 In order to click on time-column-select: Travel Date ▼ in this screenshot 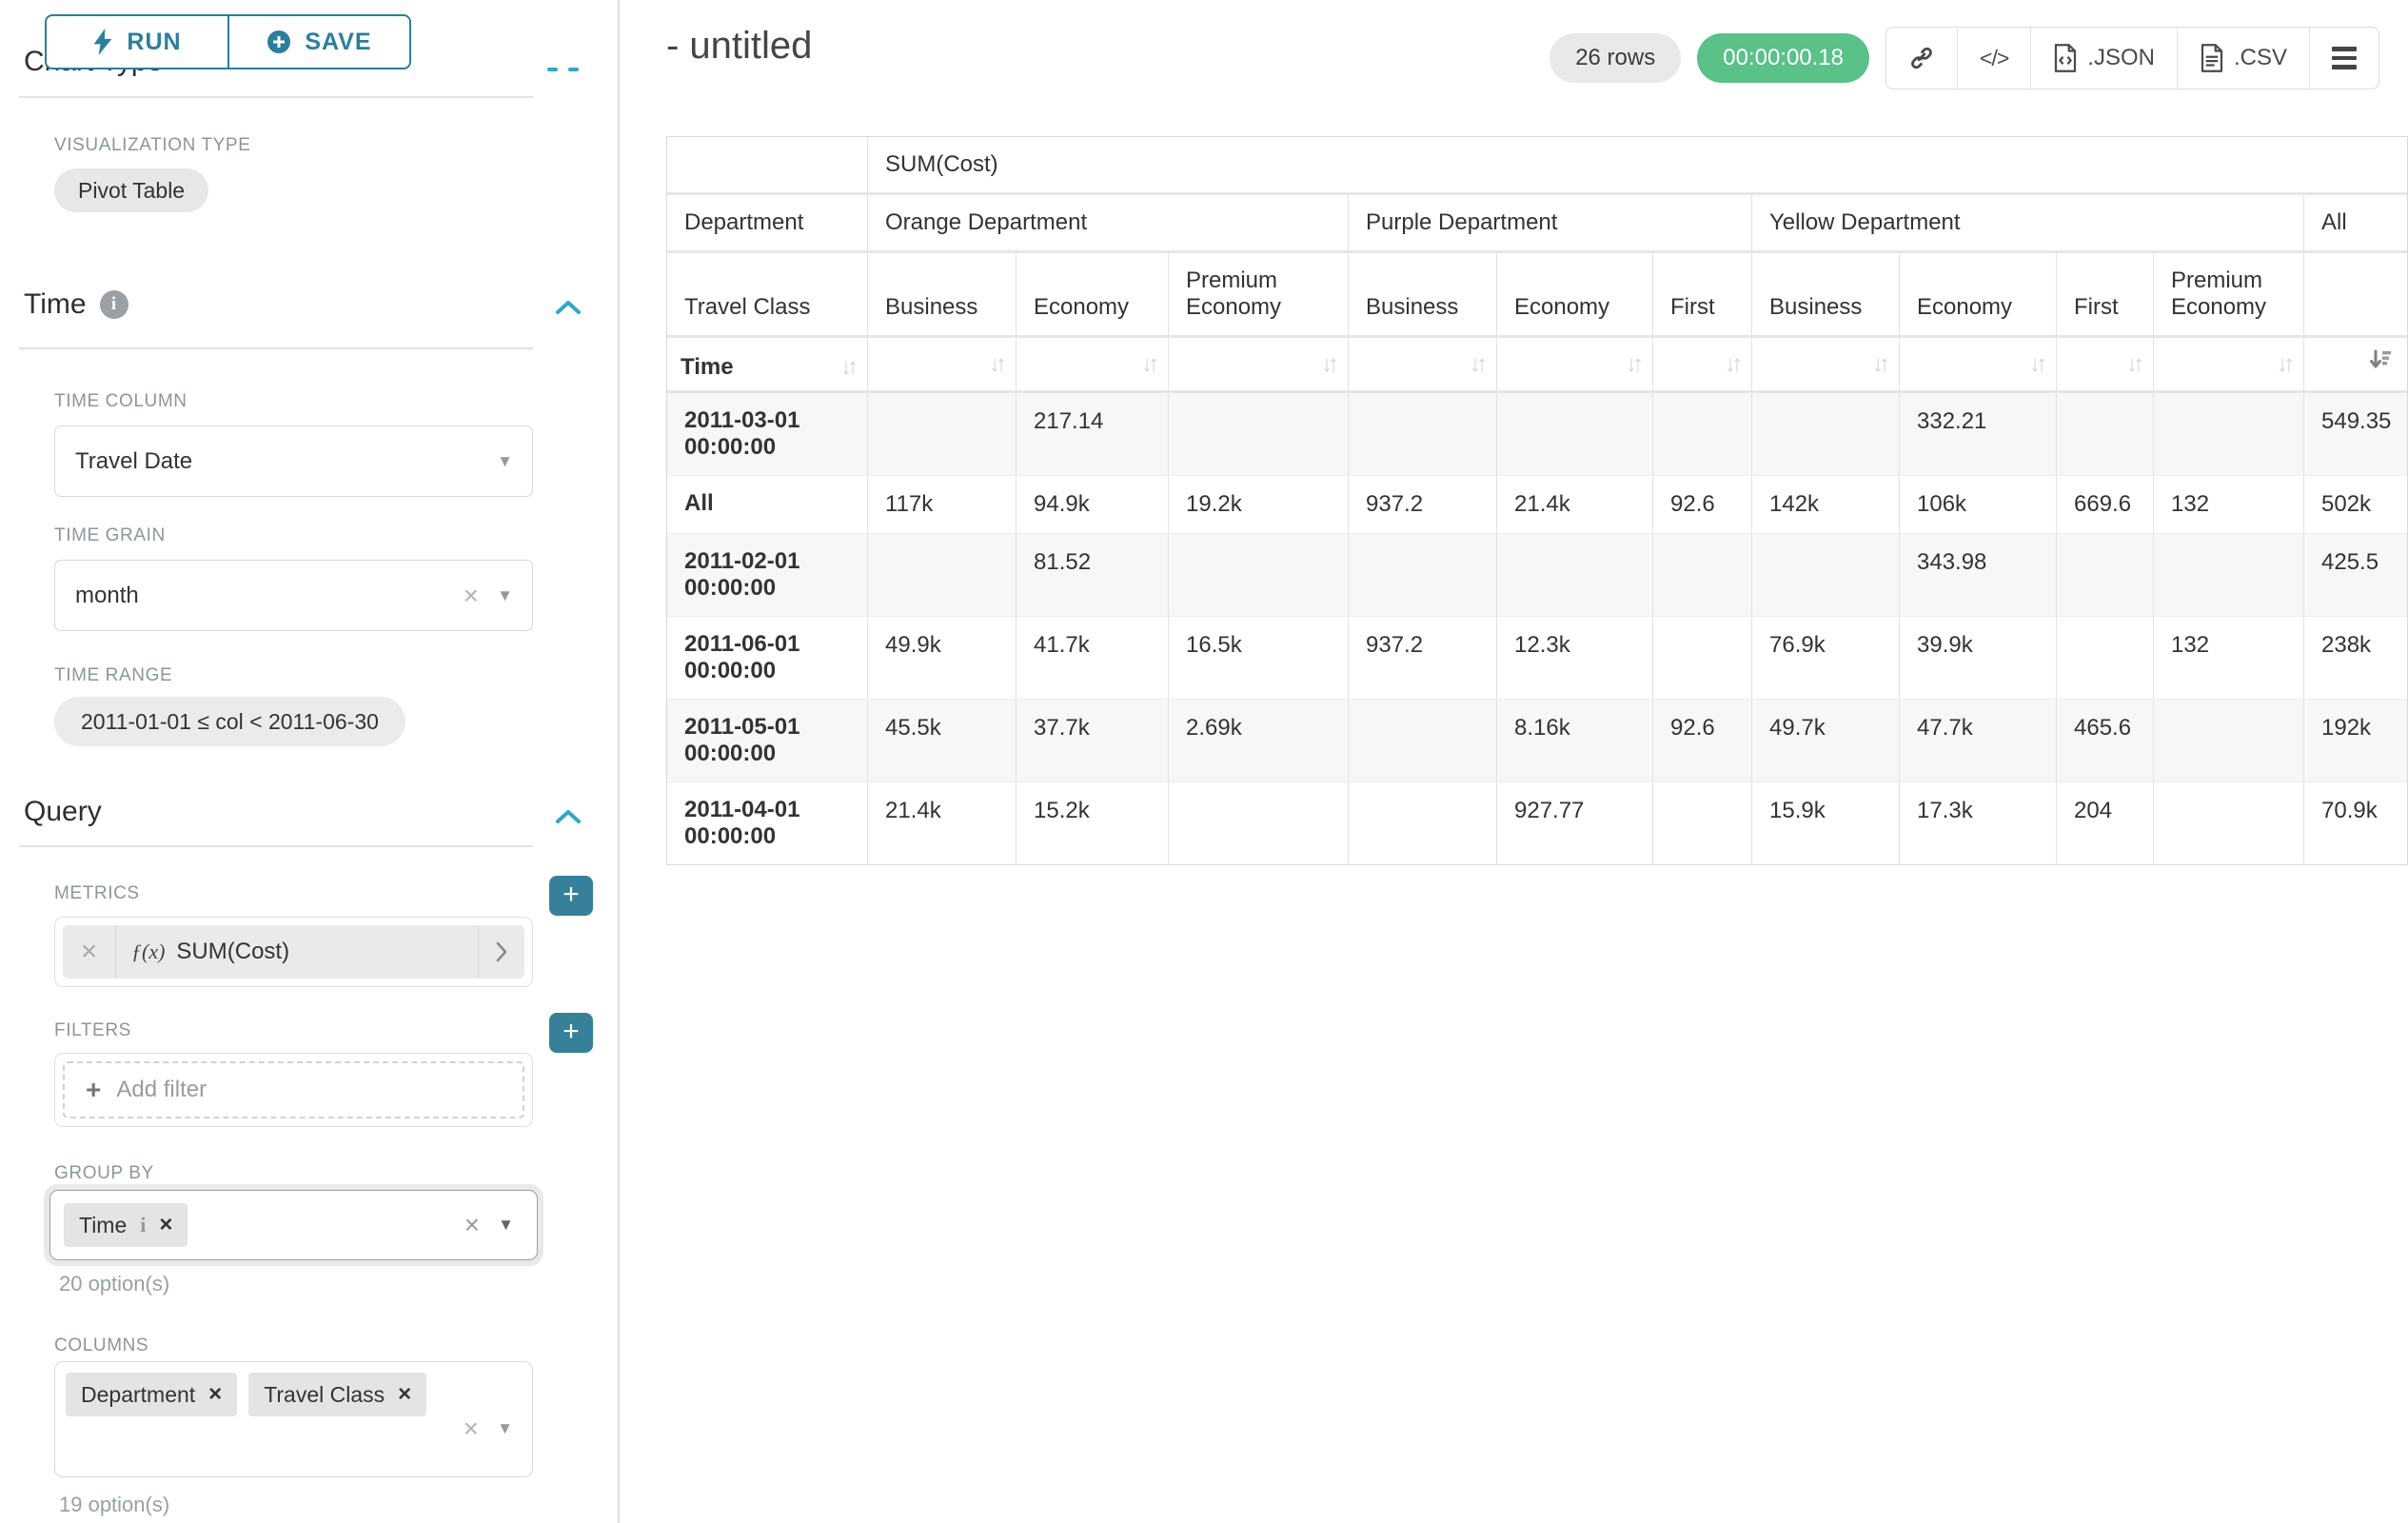, I will do `click(293, 461)`.